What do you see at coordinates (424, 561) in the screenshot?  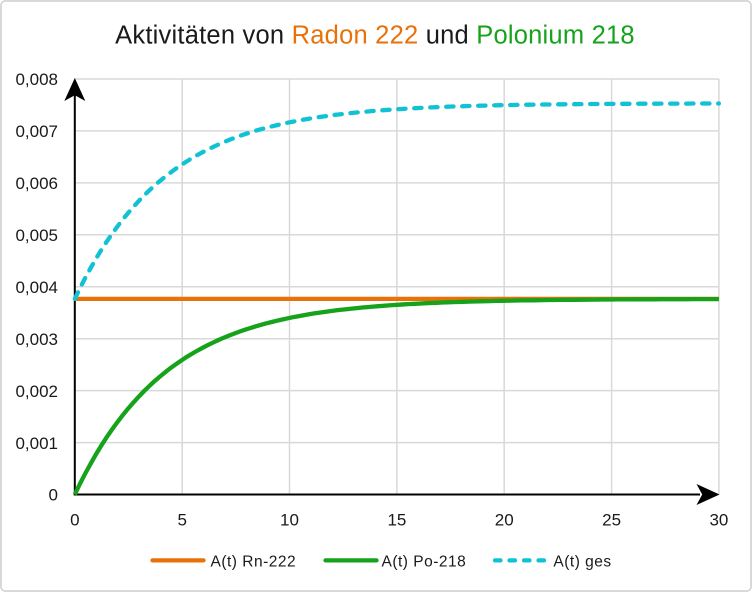 I see `svg-text: A(t) Po-218` at bounding box center [424, 561].